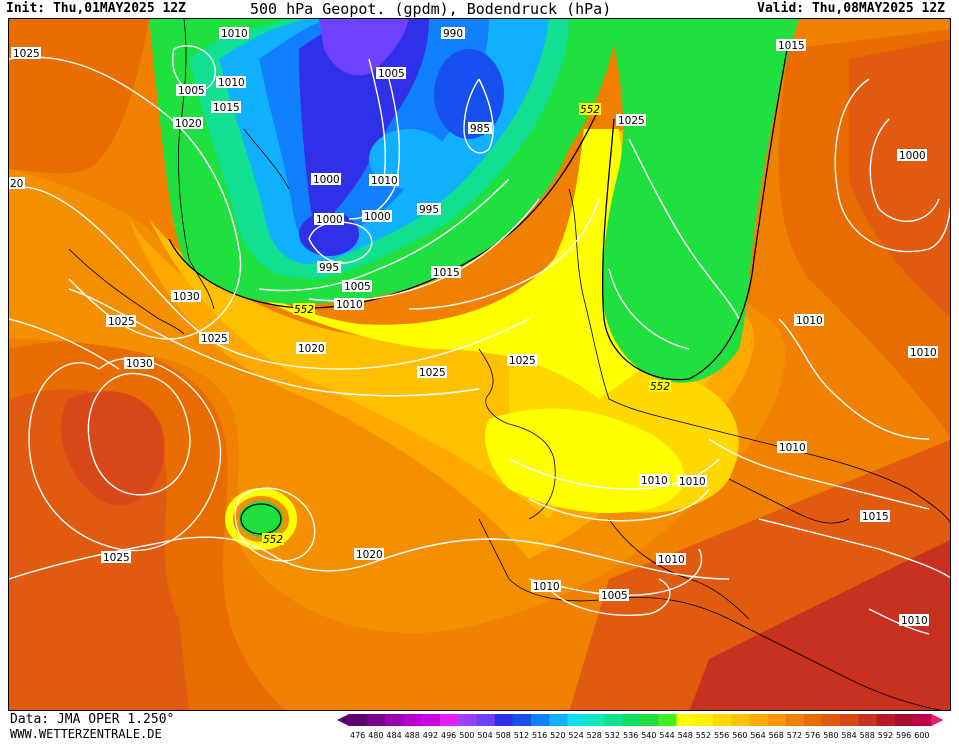 The height and width of the screenshot is (745, 959). I want to click on init-time: Init: Thu,01MAY2025 12Z, so click(96, 8).